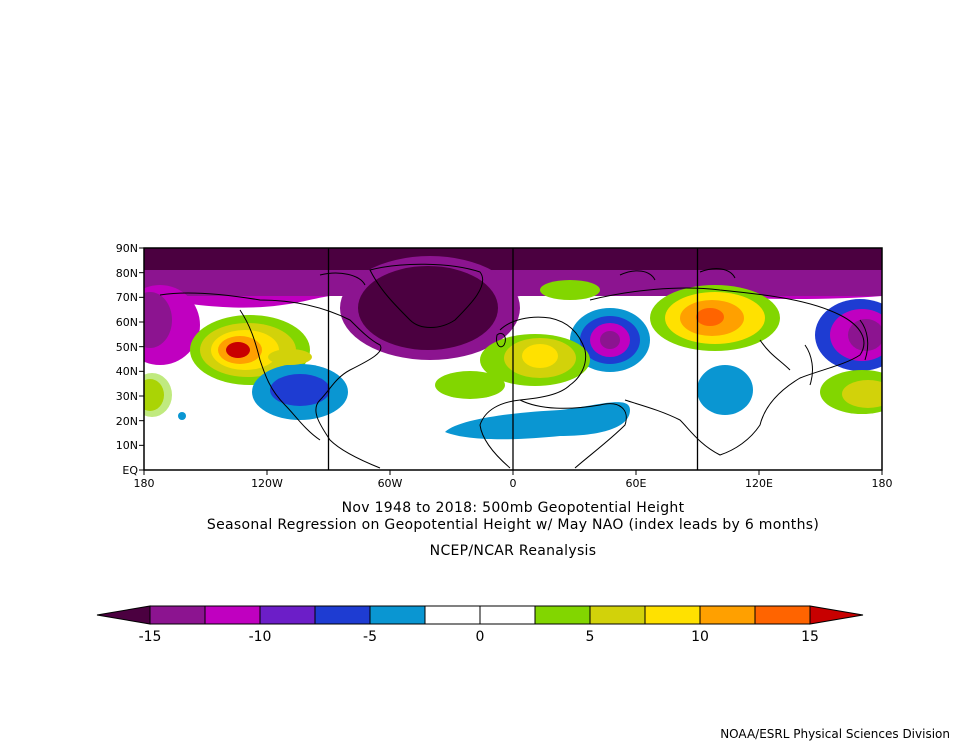 This screenshot has width=960, height=742. I want to click on colorbar-tick-labels: -15 -10 -5 0 5 10 15, so click(479, 637).